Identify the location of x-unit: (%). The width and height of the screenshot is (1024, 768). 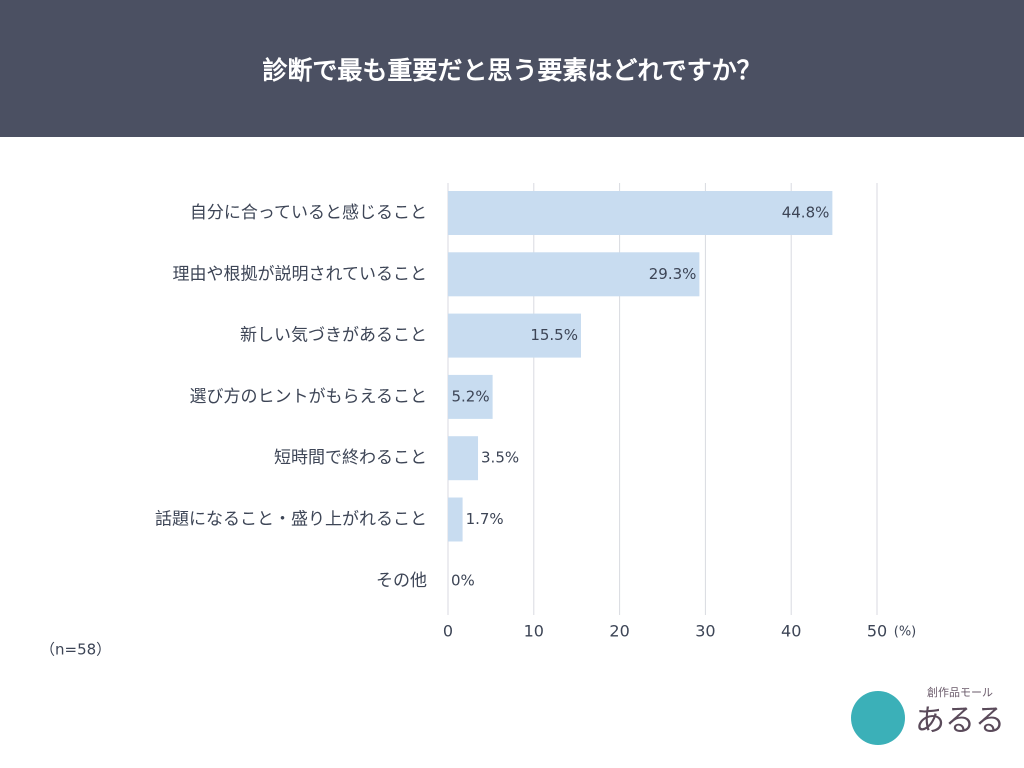
(905, 632).